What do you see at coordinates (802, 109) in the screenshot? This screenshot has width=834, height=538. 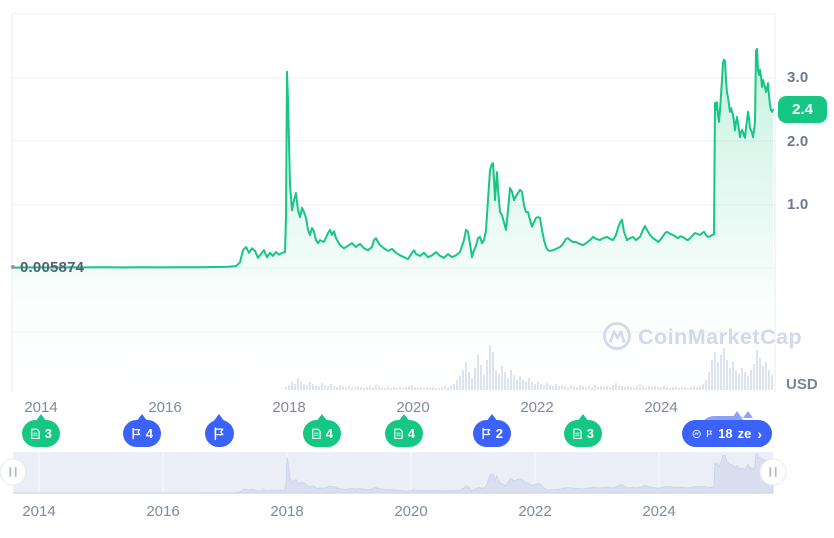 I see `current-price-badge: 2.4` at bounding box center [802, 109].